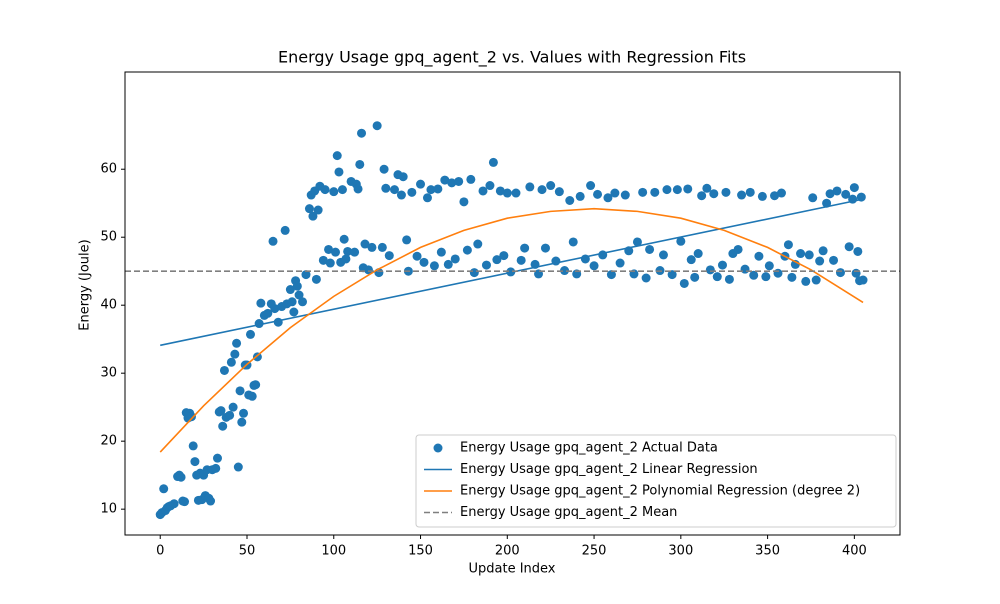  I want to click on legend-label: Energy Usage gpq_agent_2 Mean, so click(568, 512).